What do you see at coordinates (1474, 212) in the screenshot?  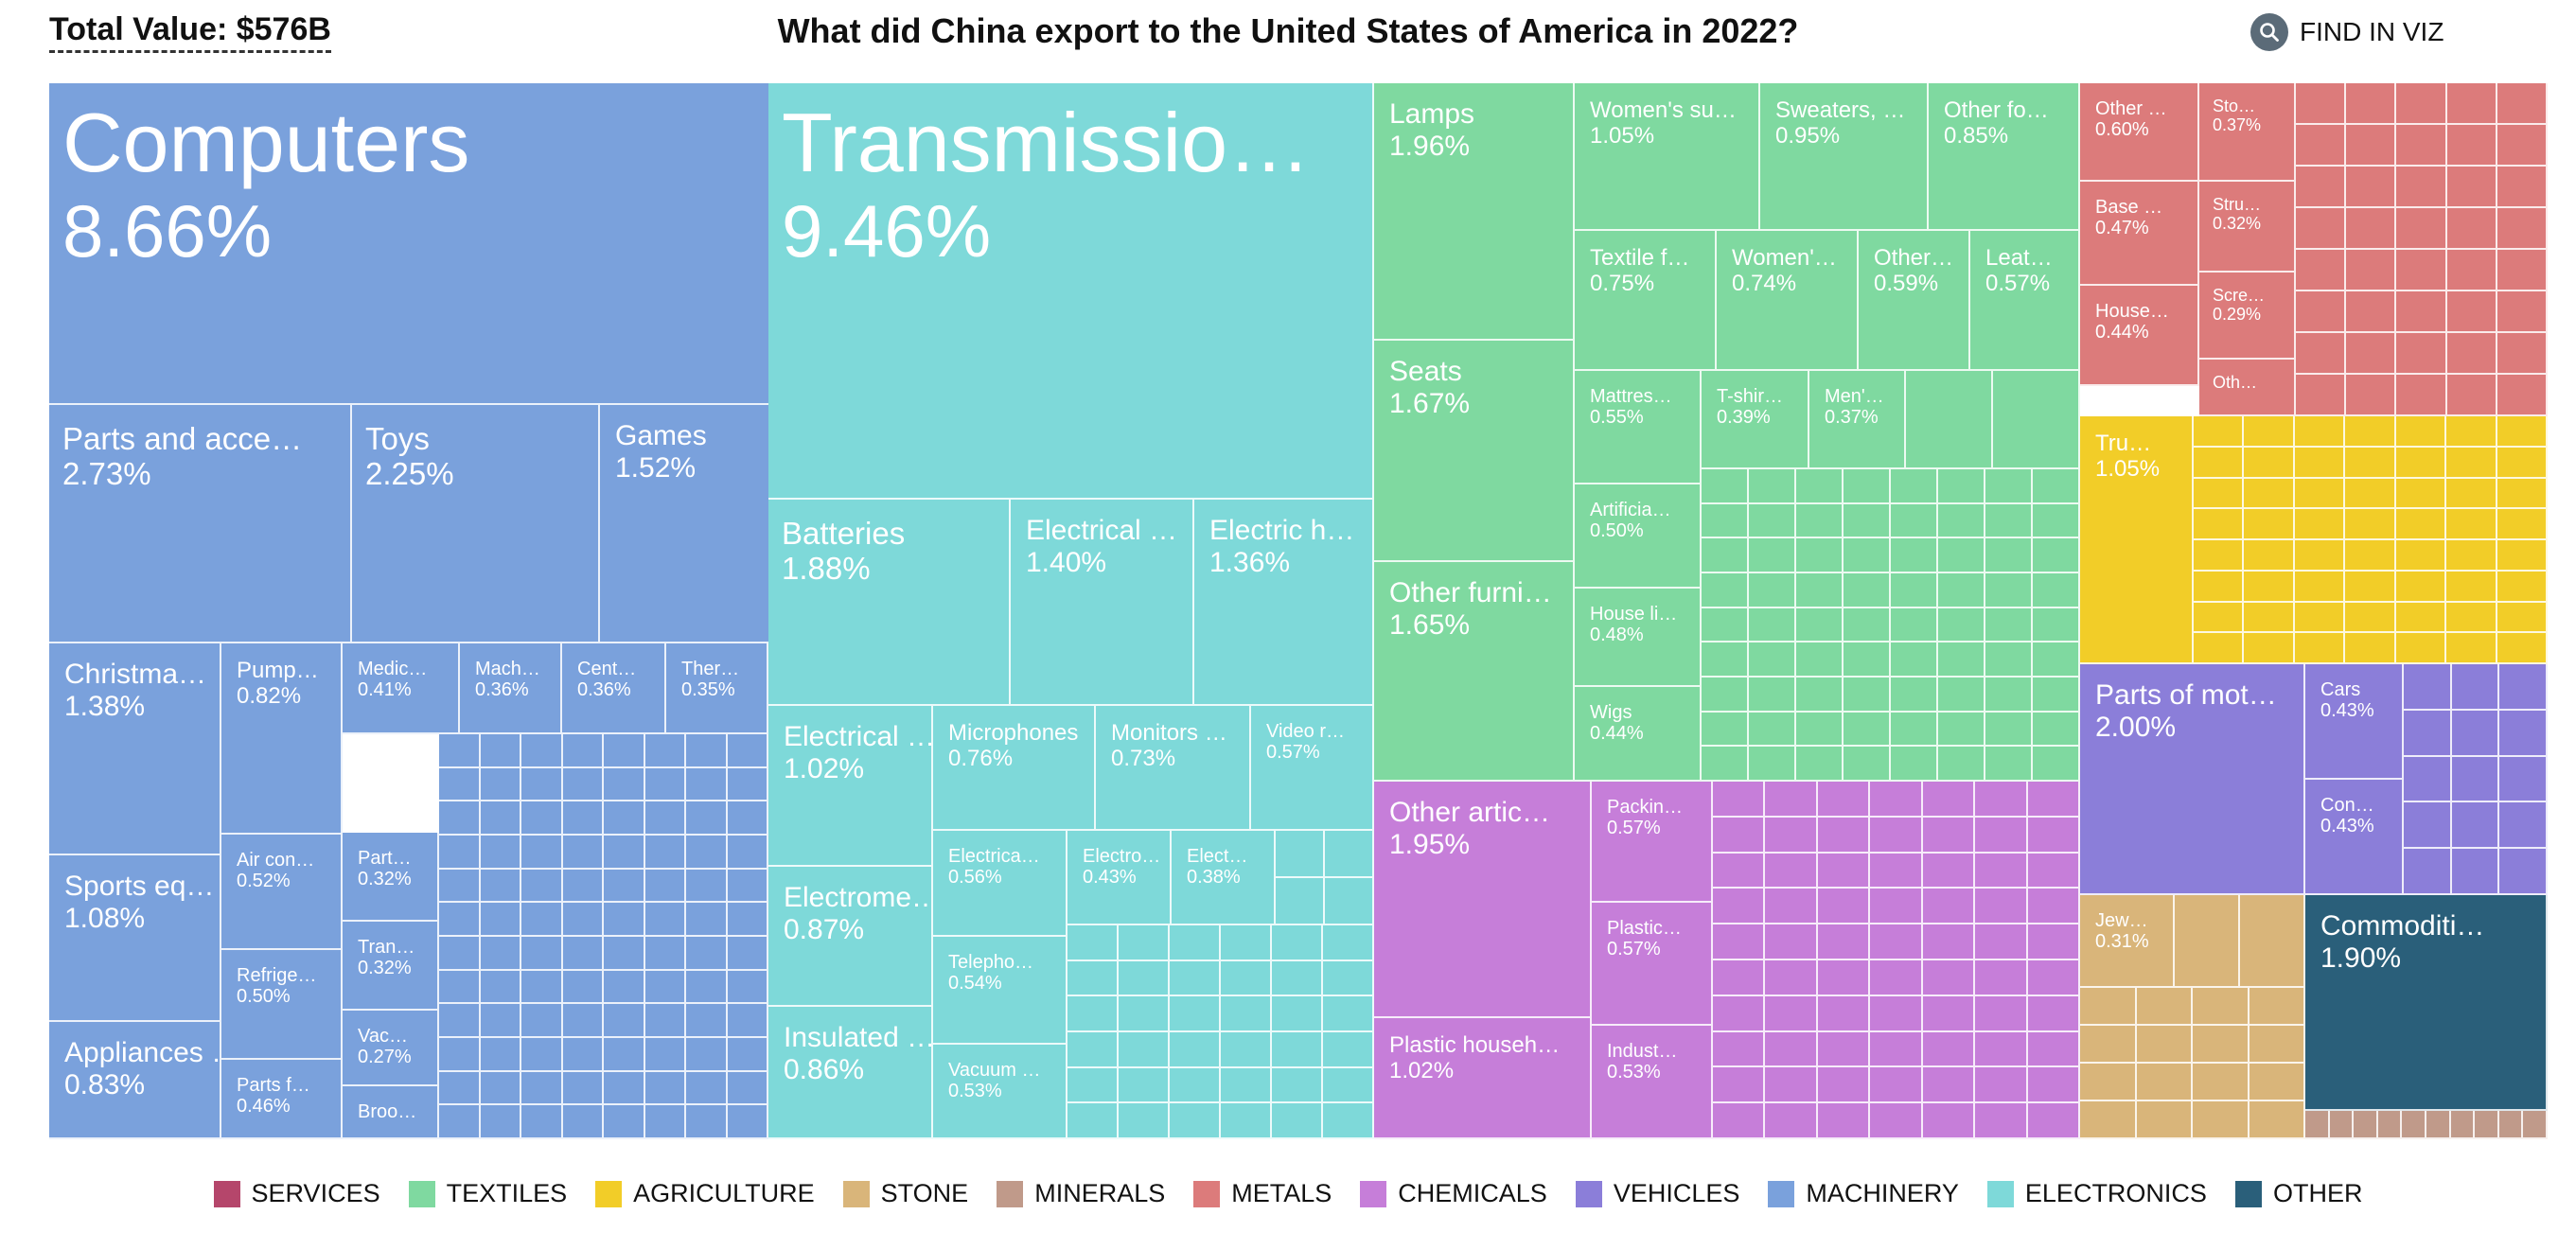 I see `product-tile: Lamps 1.96%` at bounding box center [1474, 212].